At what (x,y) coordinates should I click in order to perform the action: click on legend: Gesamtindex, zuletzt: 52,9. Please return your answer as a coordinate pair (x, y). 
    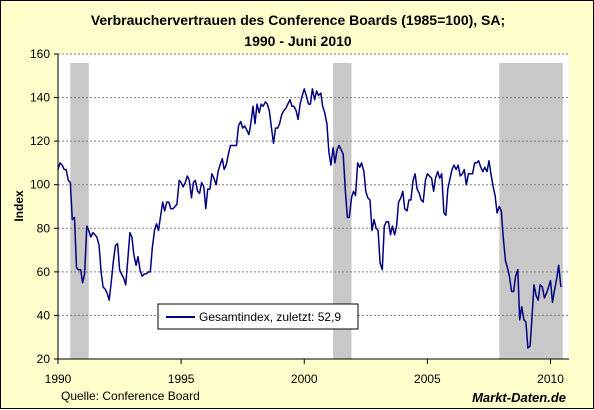
    Looking at the image, I should click on (258, 316).